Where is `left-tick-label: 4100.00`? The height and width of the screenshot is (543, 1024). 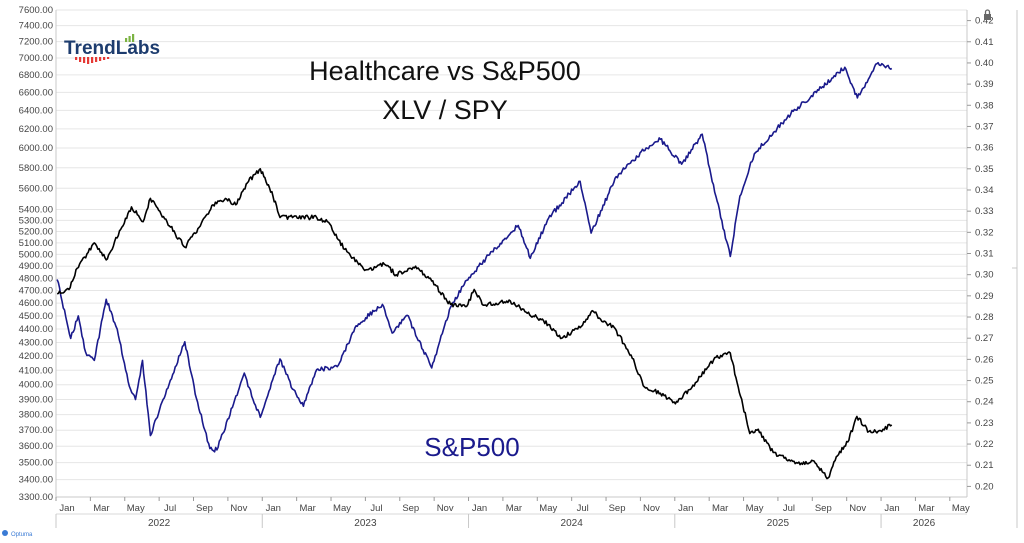
left-tick-label: 4100.00 is located at coordinates (36, 370).